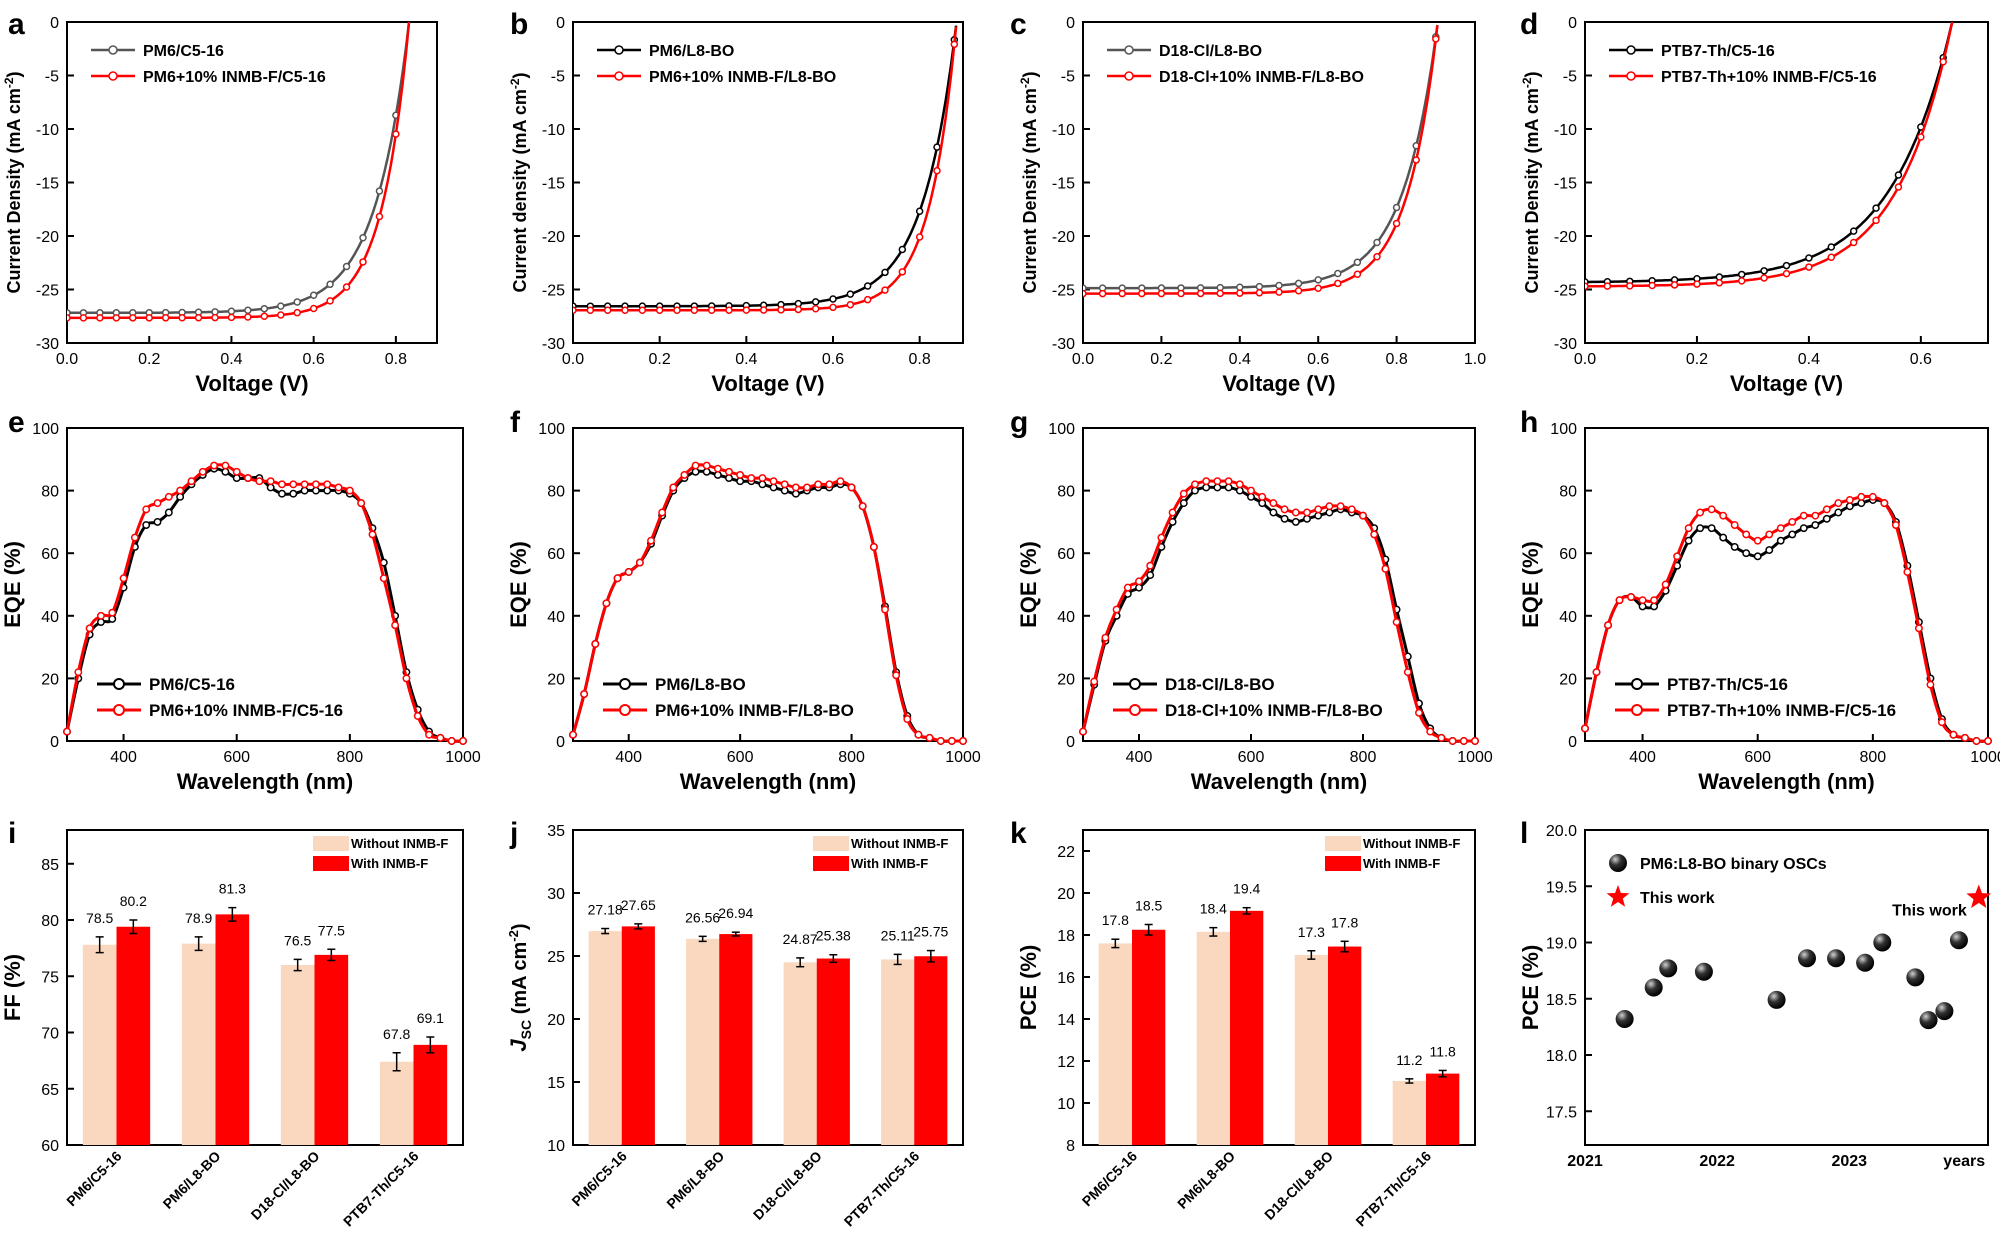 The image size is (2000, 1244). What do you see at coordinates (553, 344) in the screenshot?
I see `y-tick-label: -30` at bounding box center [553, 344].